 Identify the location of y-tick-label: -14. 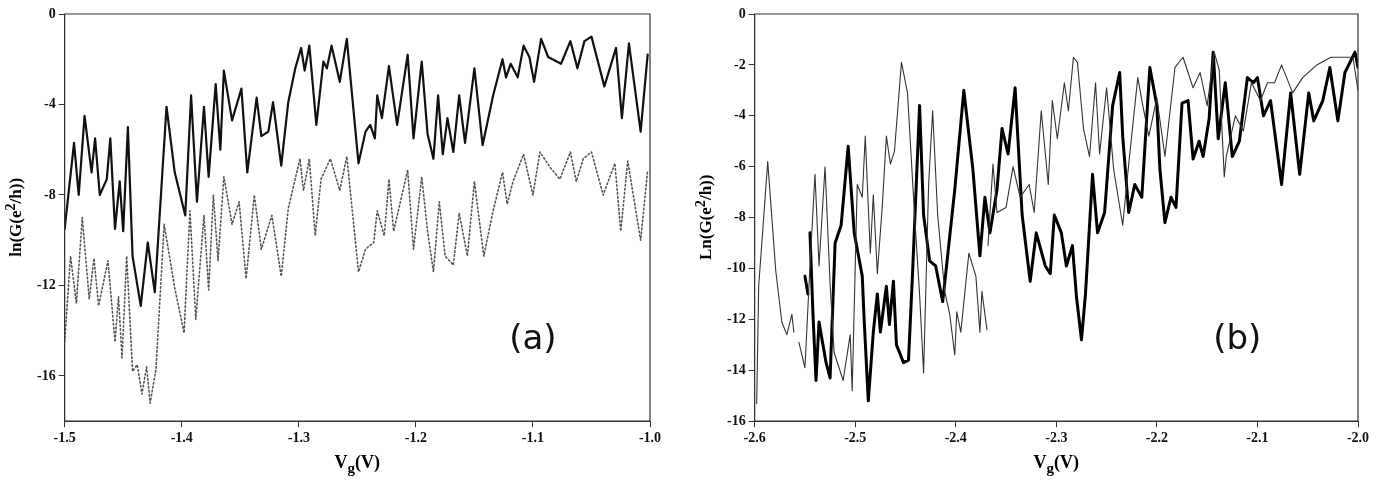
(736, 369).